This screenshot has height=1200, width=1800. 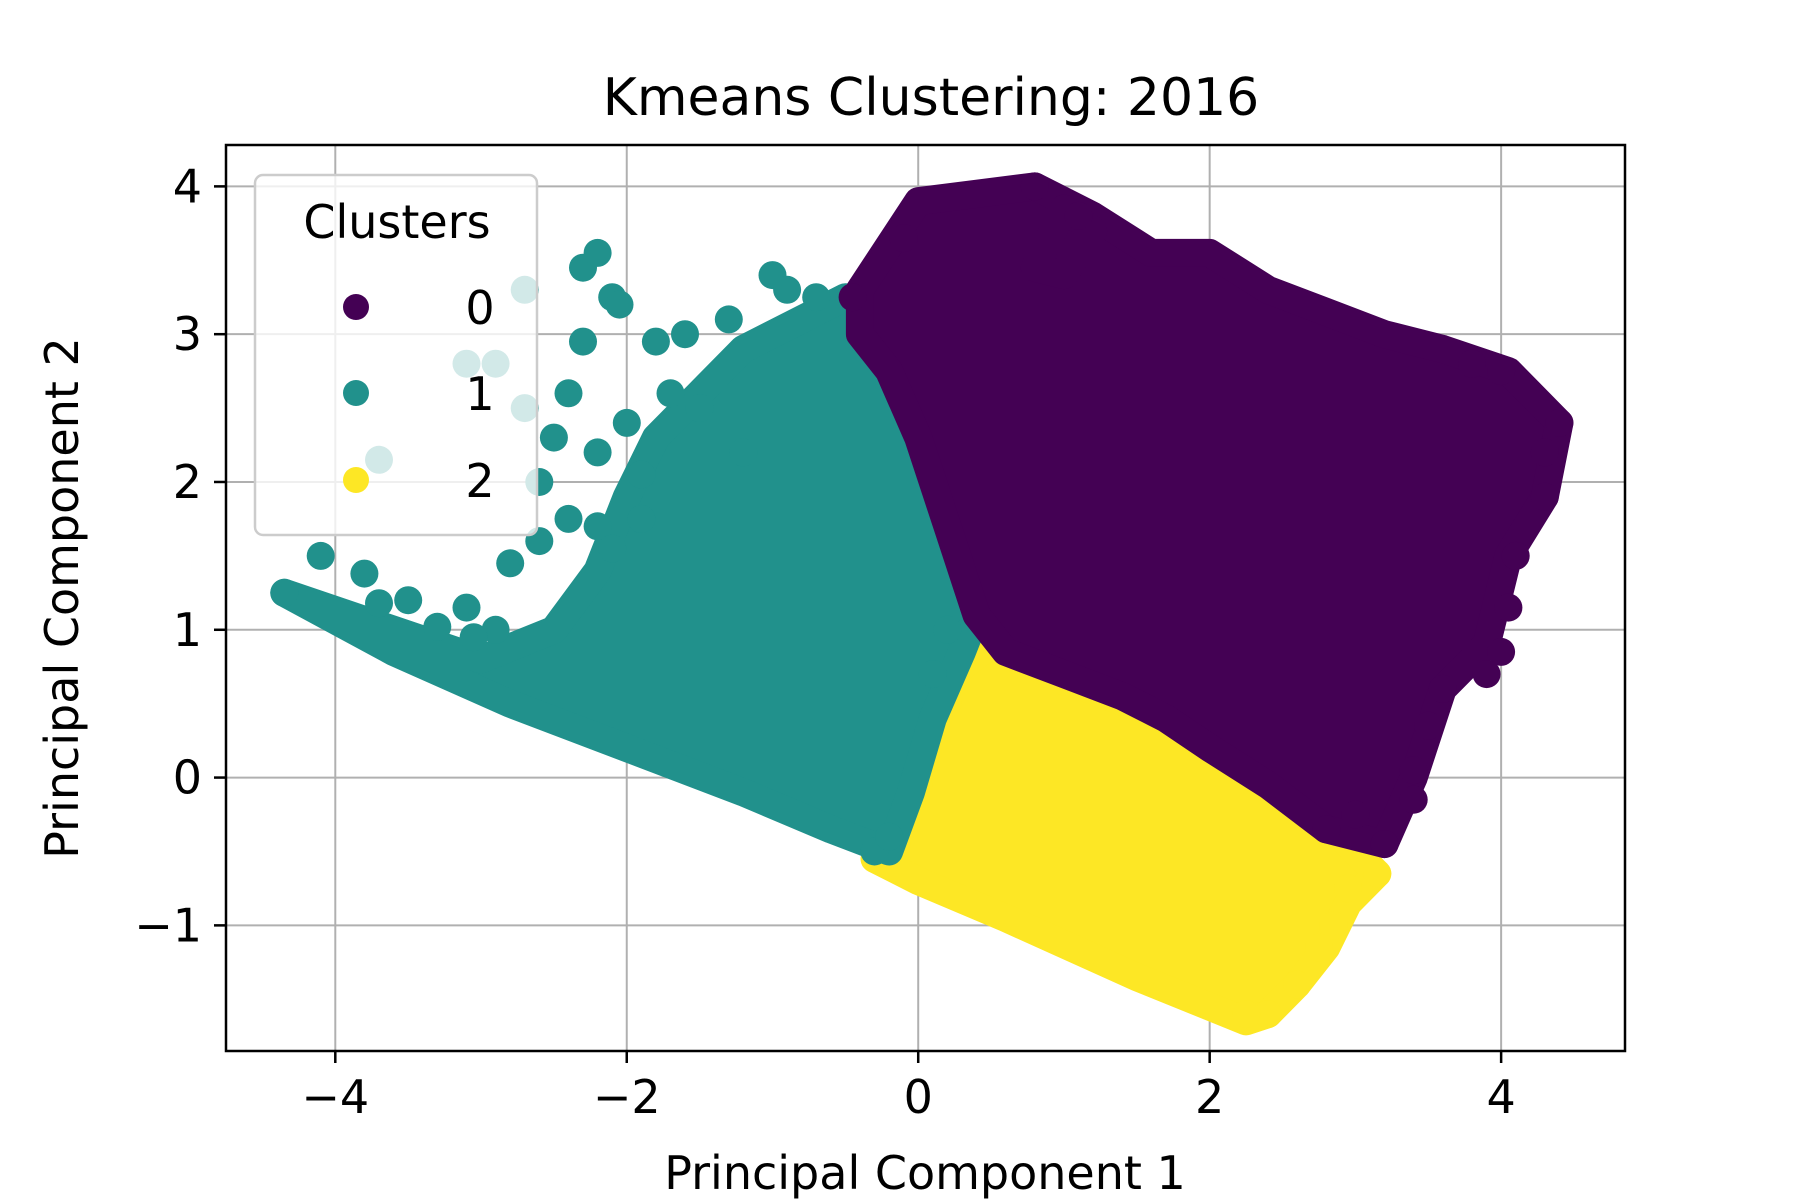 I want to click on x-tick-label: 4, so click(x=1500, y=1097).